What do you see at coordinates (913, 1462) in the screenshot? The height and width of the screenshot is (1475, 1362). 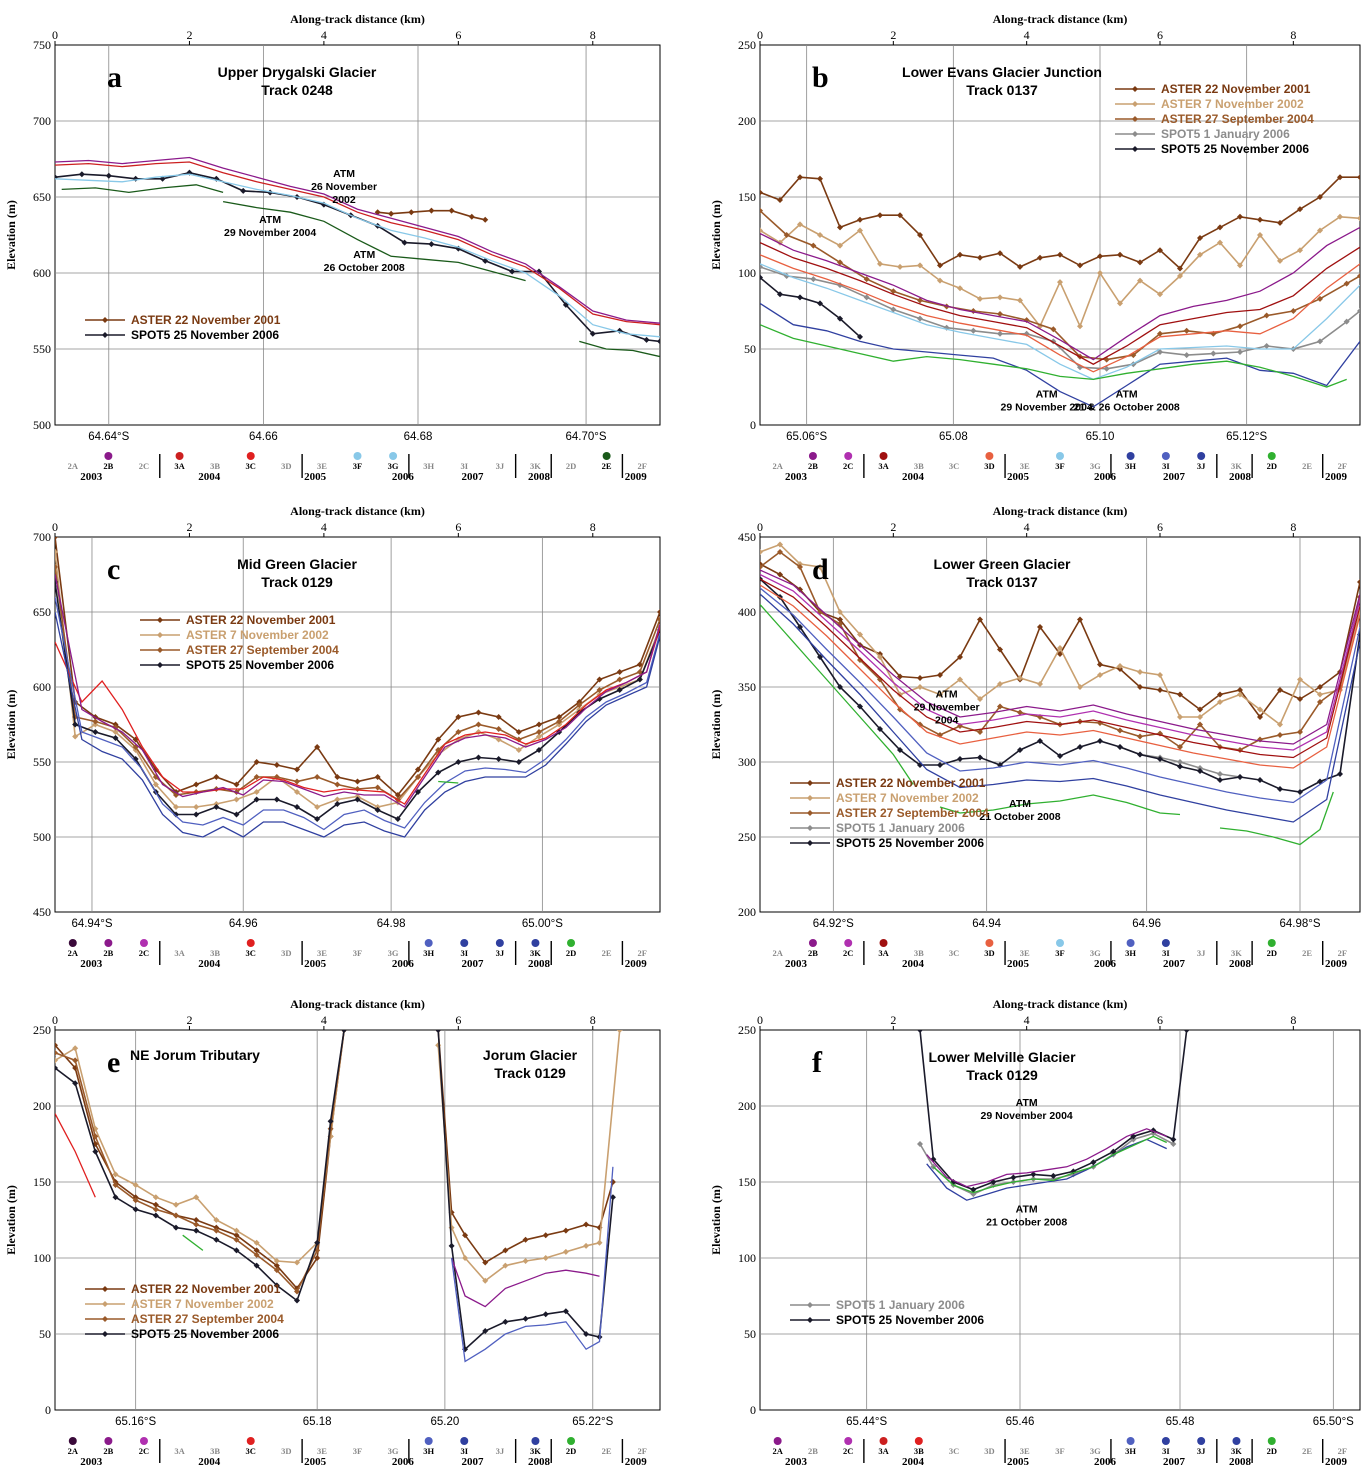 I see `campaign-year: 2004` at bounding box center [913, 1462].